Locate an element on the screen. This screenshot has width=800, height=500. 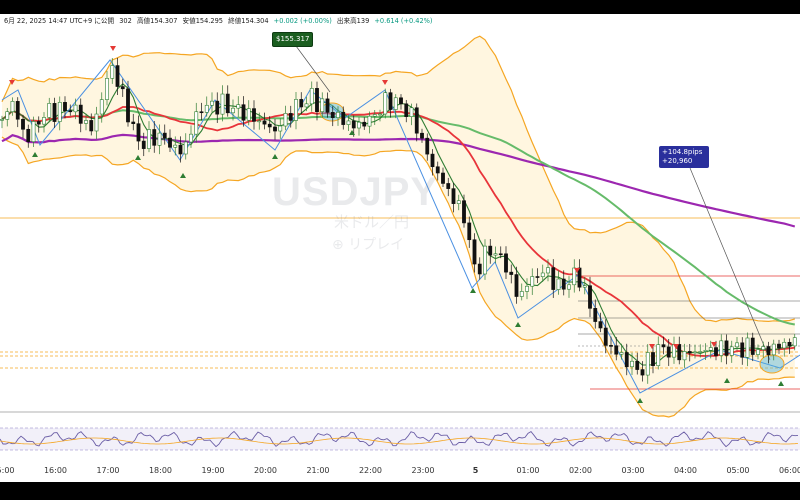
x-tick-label: 04:00 is located at coordinates (685, 470).